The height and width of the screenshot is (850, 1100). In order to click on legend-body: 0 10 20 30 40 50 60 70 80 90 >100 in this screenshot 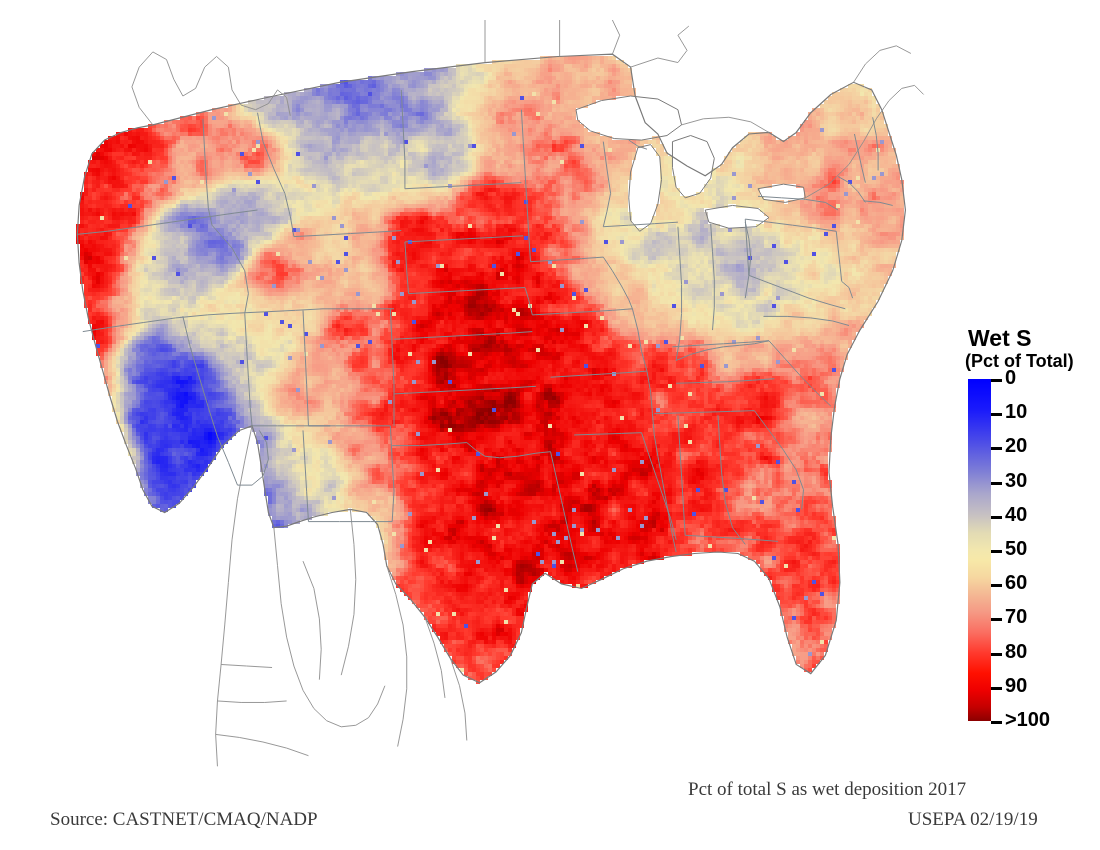, I will do `click(1031, 561)`.